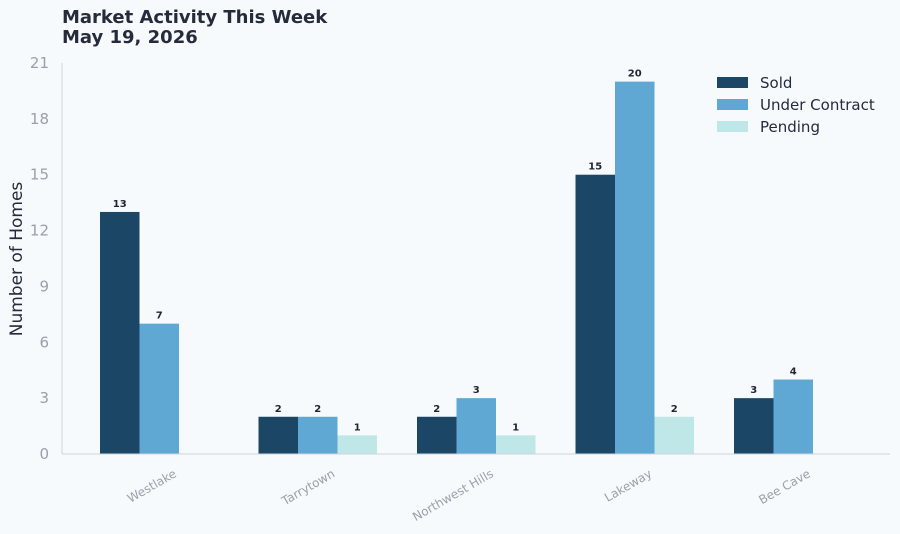 This screenshot has width=900, height=534. I want to click on y-tick-label: 15, so click(39, 175).